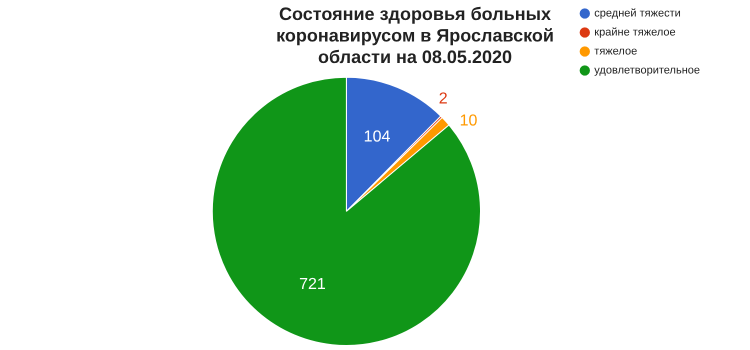  I want to click on data-label: 721, so click(312, 284).